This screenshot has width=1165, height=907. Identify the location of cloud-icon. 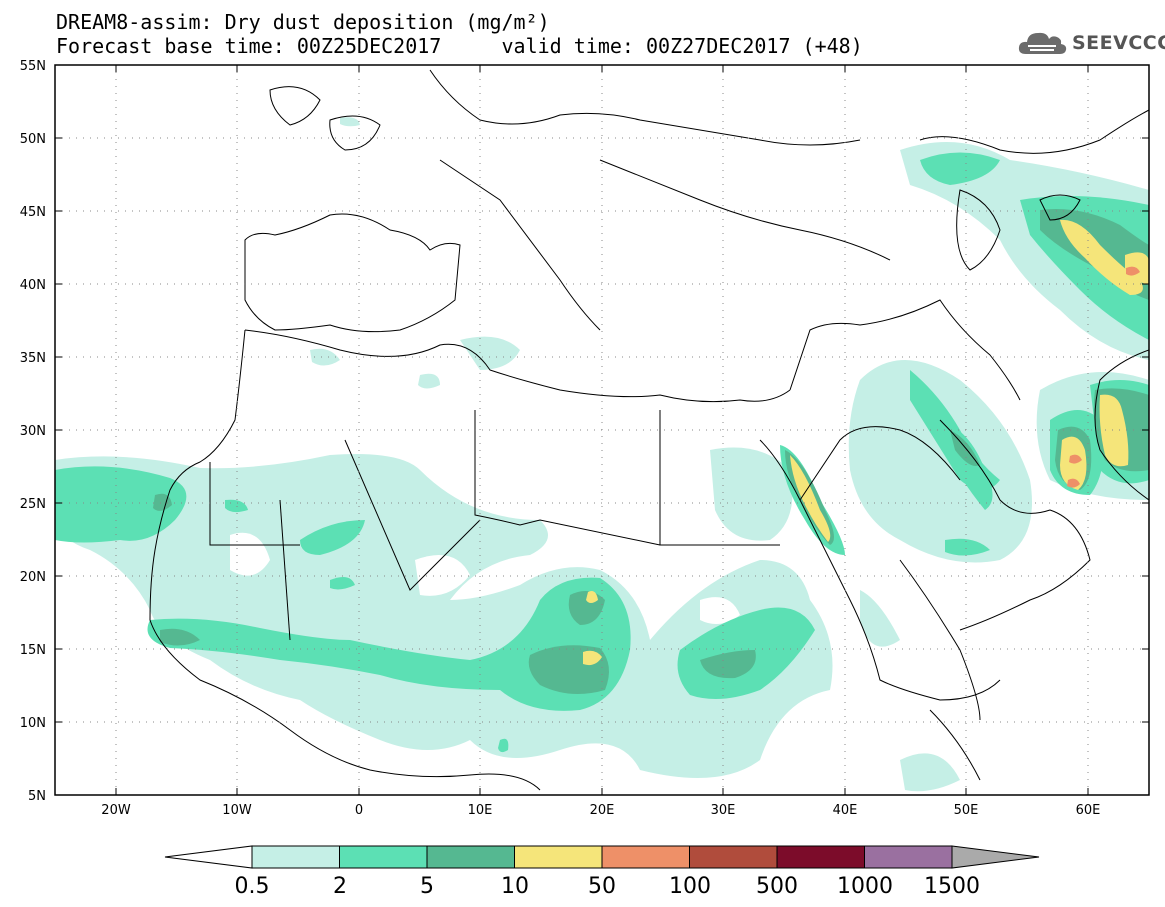
(1042, 43).